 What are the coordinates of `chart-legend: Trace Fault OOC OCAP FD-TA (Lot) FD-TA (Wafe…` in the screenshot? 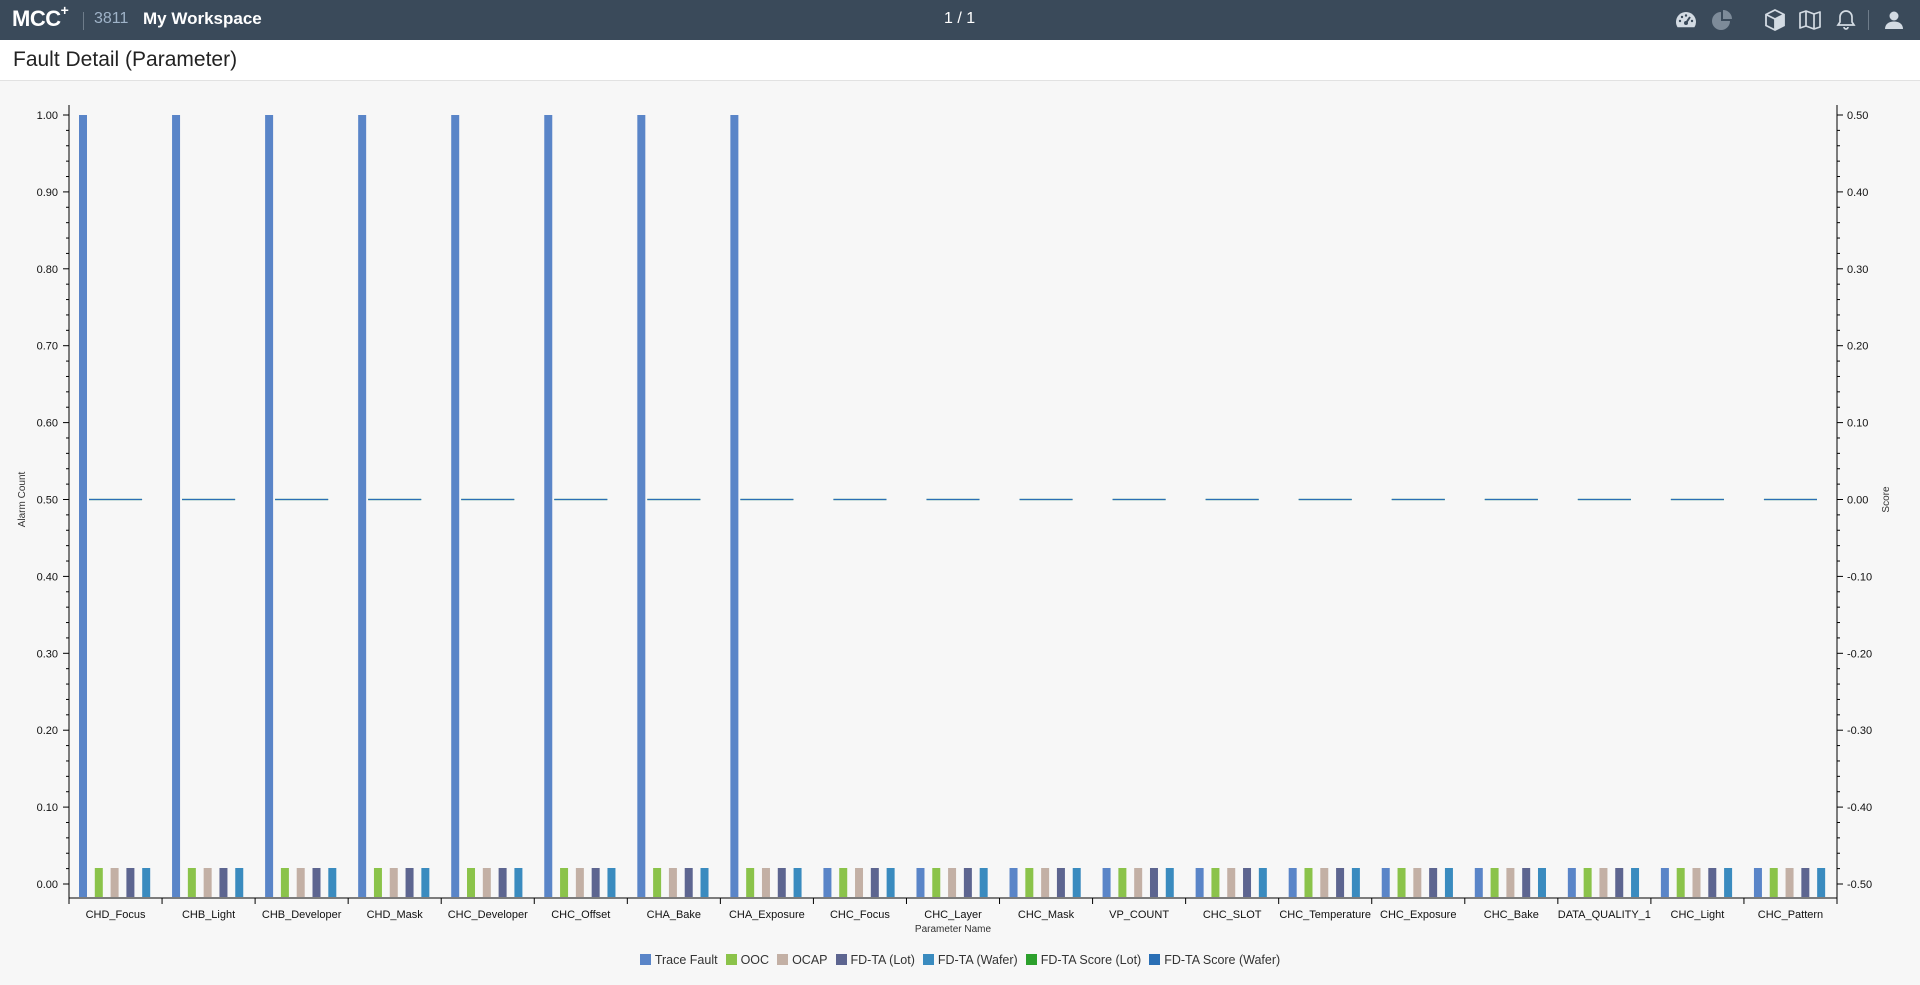 It's located at (960, 960).